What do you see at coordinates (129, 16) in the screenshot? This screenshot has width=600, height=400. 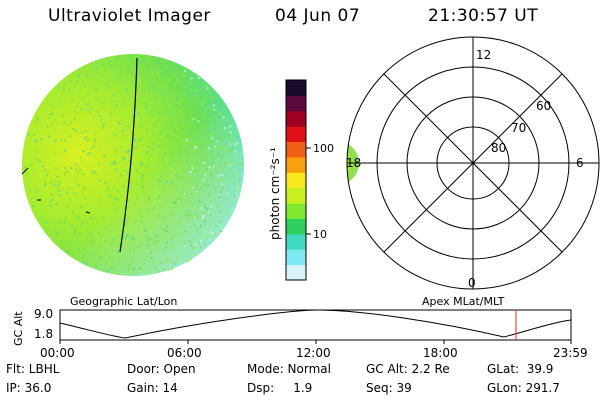 I see `instrument-title: Ultraviolet Imager` at bounding box center [129, 16].